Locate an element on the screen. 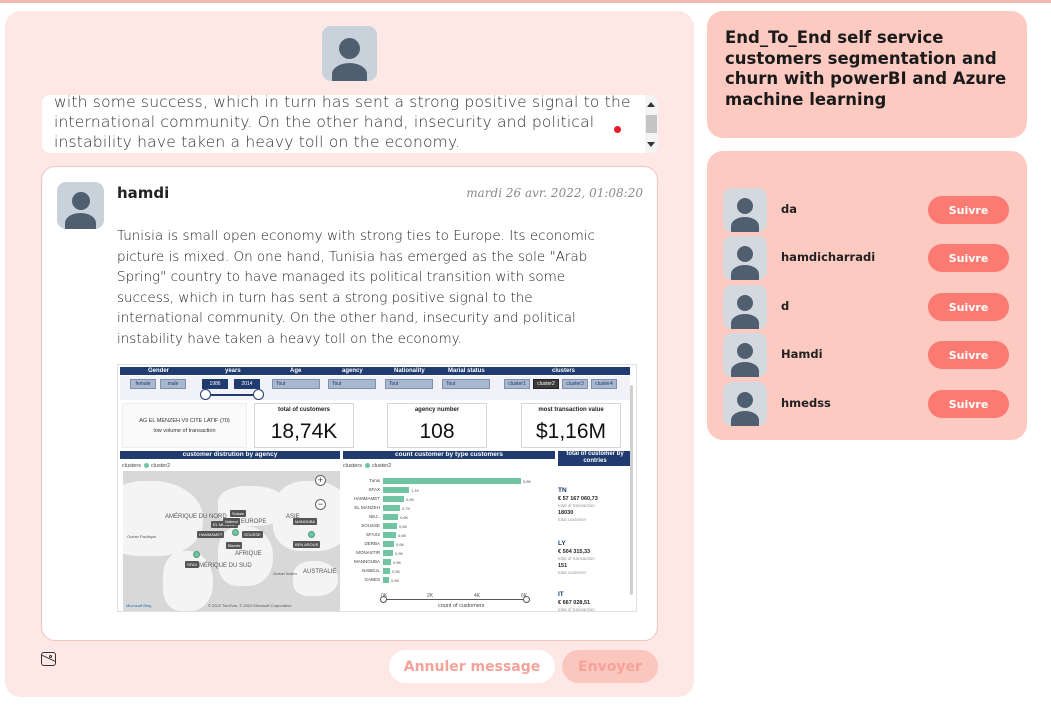 This screenshot has width=1051, height=714. agency-volume: low volume of transaction is located at coordinates (184, 431).